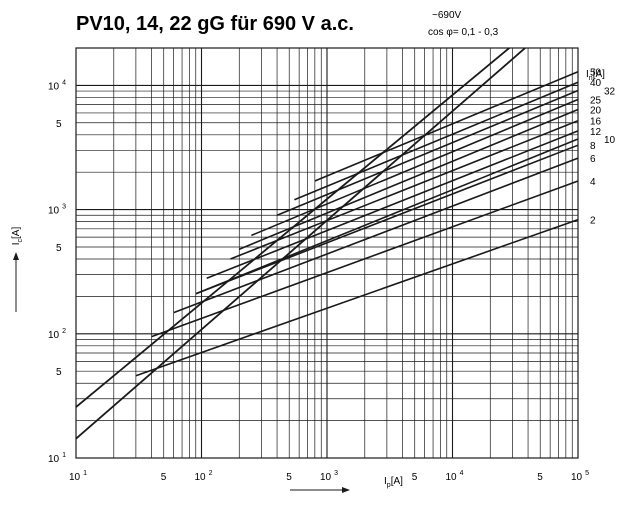 The image size is (625, 522). Describe the element at coordinates (204, 476) in the screenshot. I see `x-tick-label: 10 2` at that location.